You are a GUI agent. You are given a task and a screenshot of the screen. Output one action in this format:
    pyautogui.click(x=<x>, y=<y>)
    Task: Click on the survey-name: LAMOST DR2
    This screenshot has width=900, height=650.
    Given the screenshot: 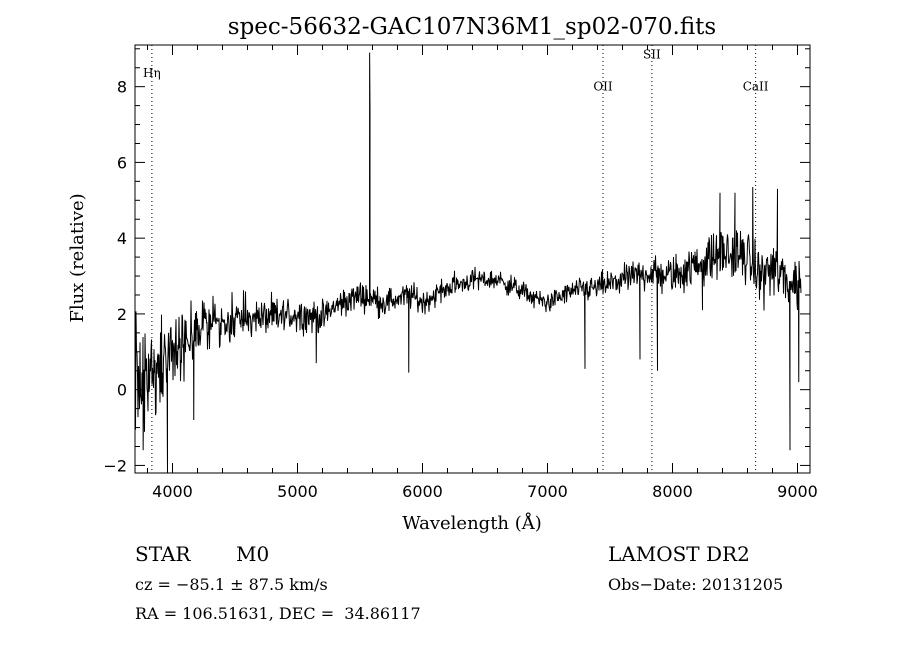 What is the action you would take?
    pyautogui.click(x=679, y=554)
    